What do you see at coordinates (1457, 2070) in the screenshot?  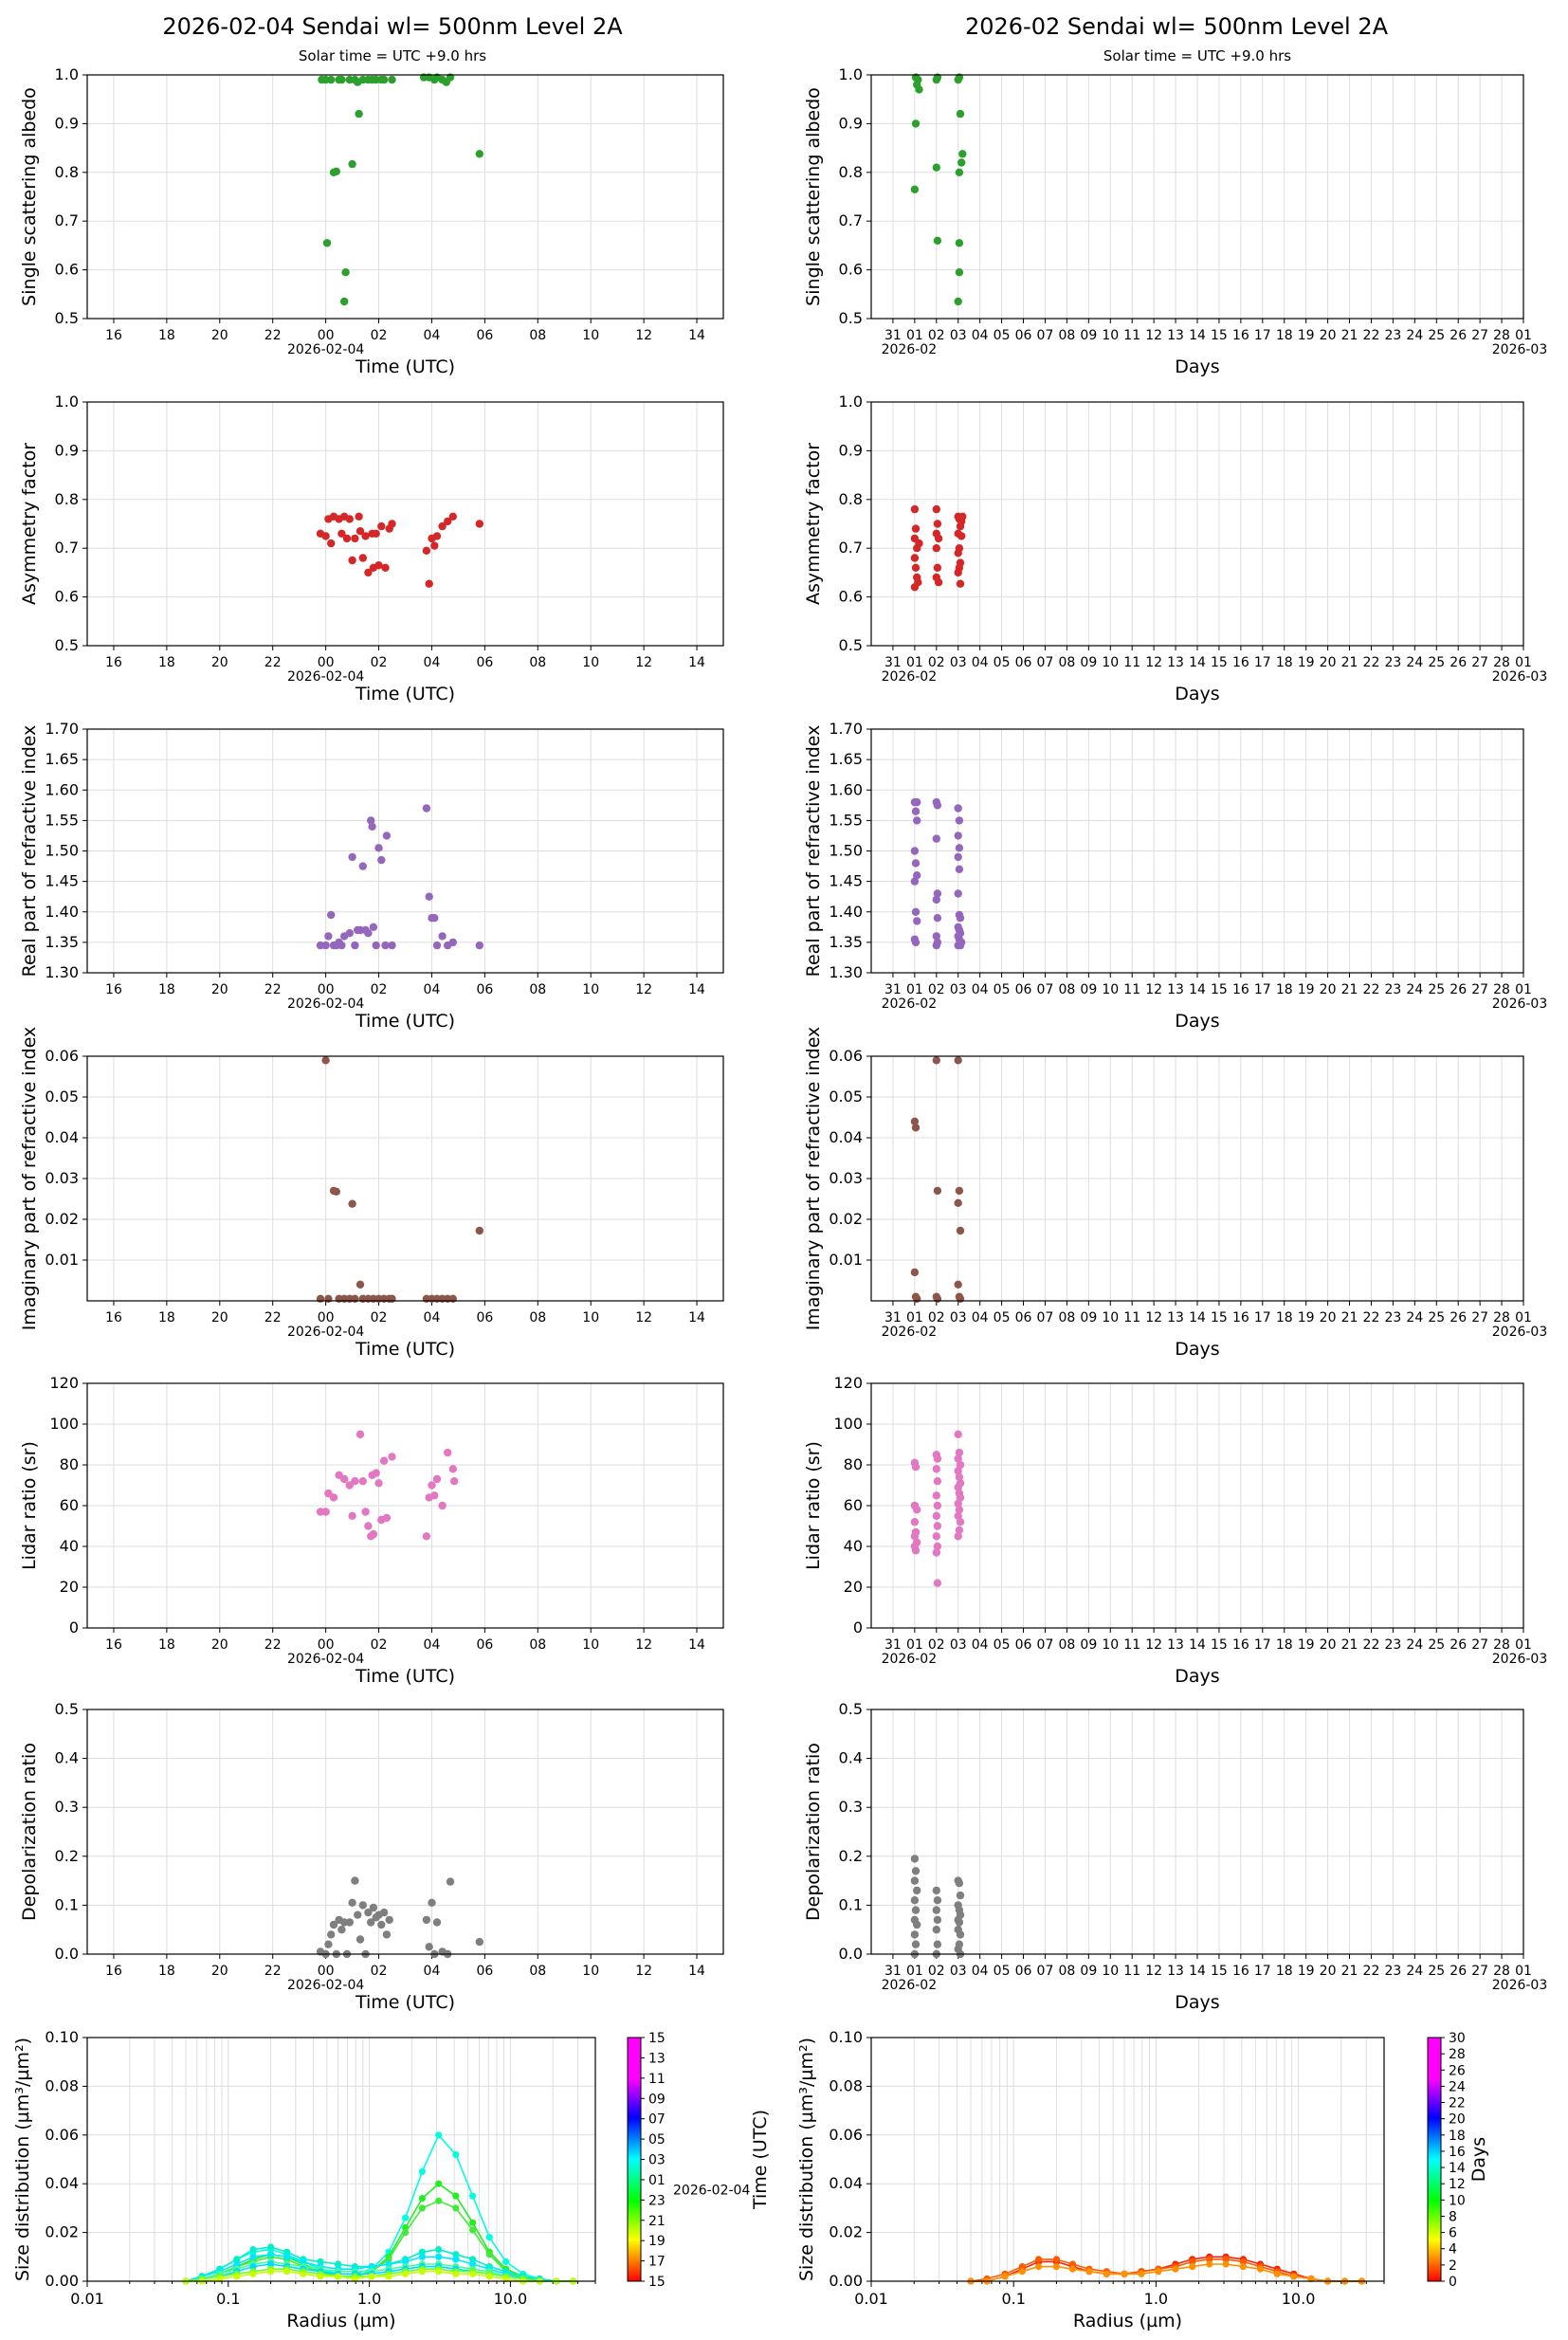 I see `colorbar-tick-label: 26` at bounding box center [1457, 2070].